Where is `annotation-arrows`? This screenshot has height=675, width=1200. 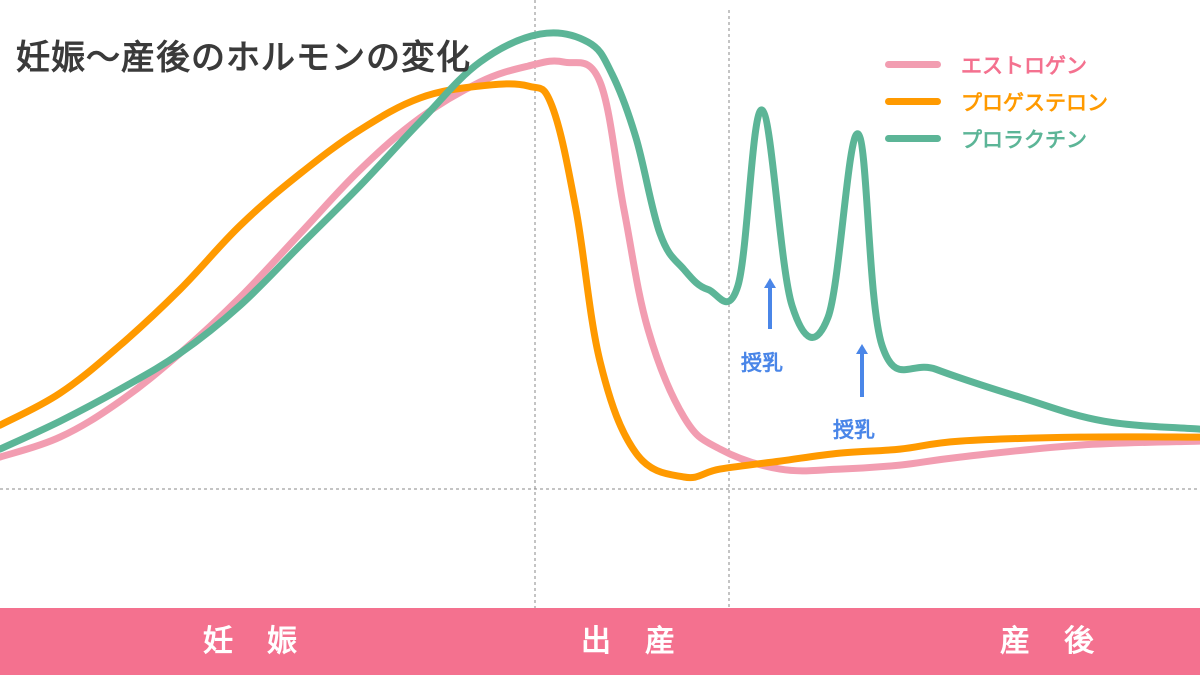
annotation-arrows is located at coordinates (816, 337).